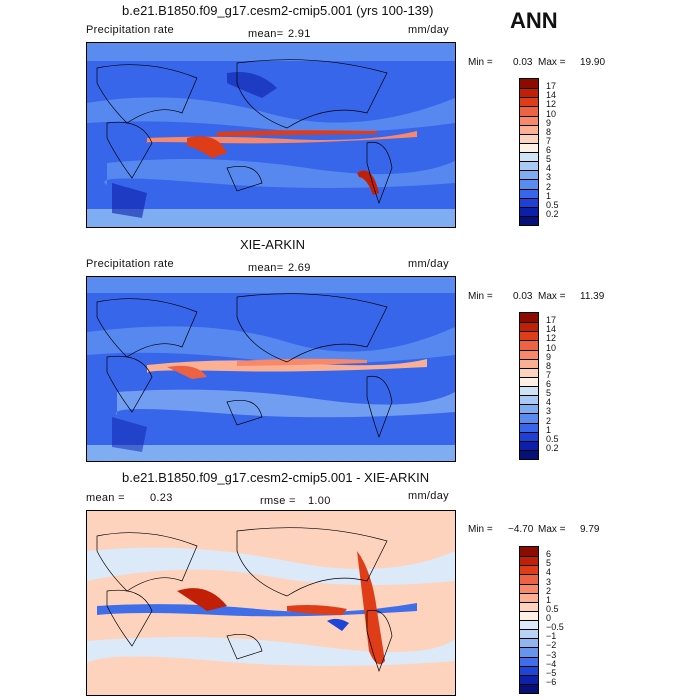 The image size is (700, 700). I want to click on panel1-max-label: Max =, so click(552, 62).